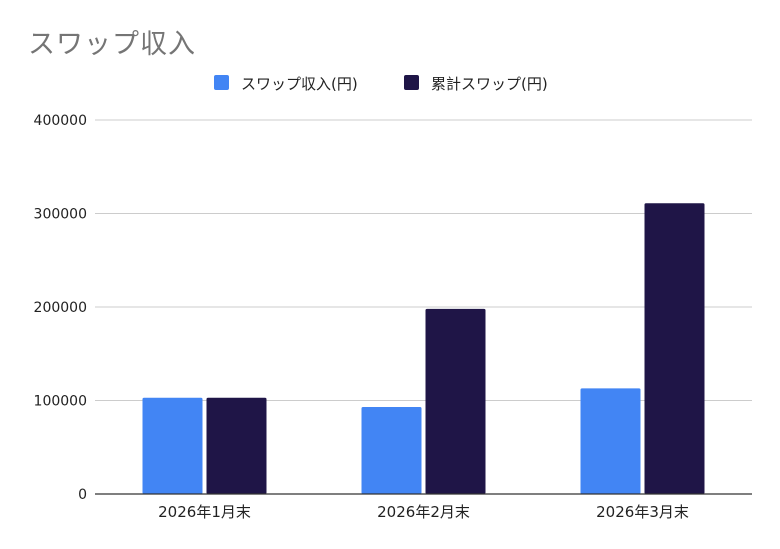  Describe the element at coordinates (112, 44) in the screenshot. I see `chart-title: スワップ収入` at that location.